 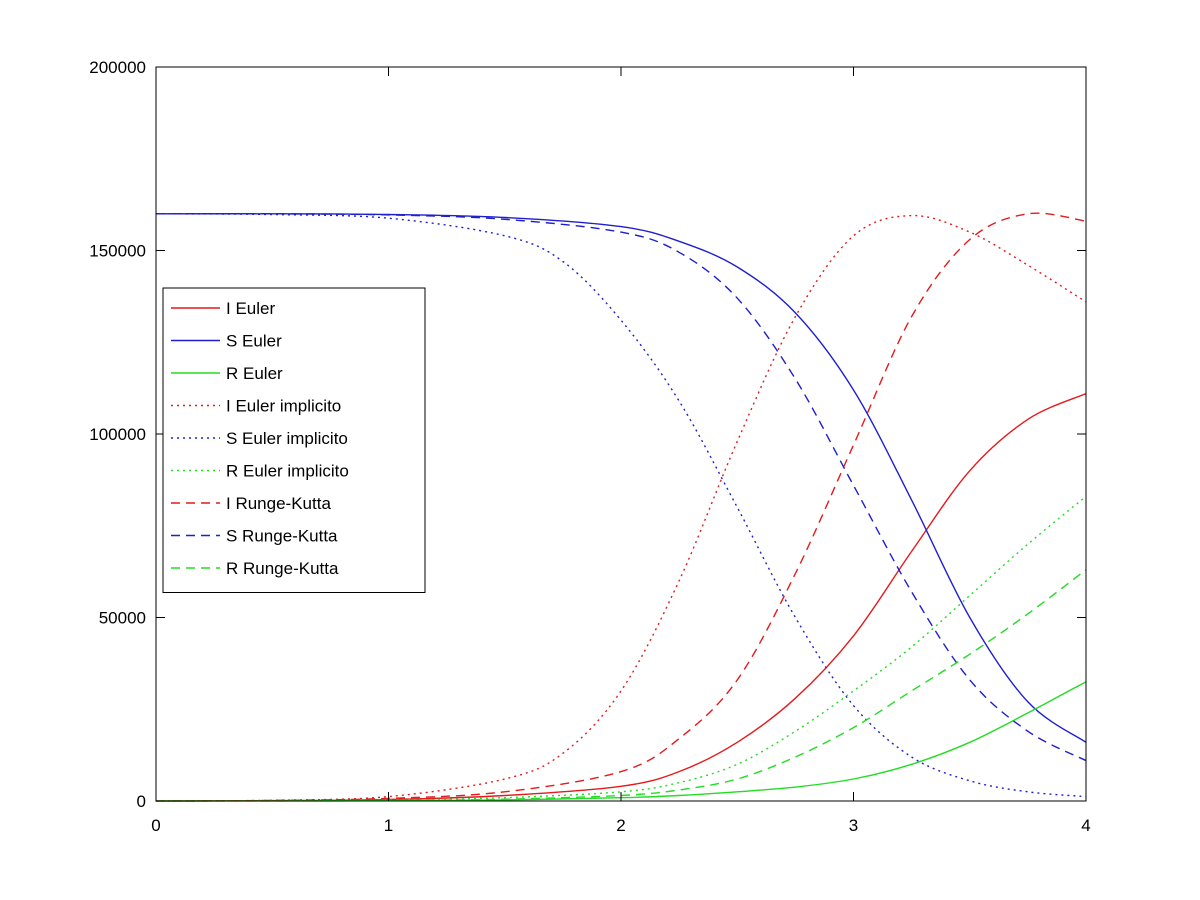 What do you see at coordinates (388, 825) in the screenshot?
I see `x-tick-label: 1` at bounding box center [388, 825].